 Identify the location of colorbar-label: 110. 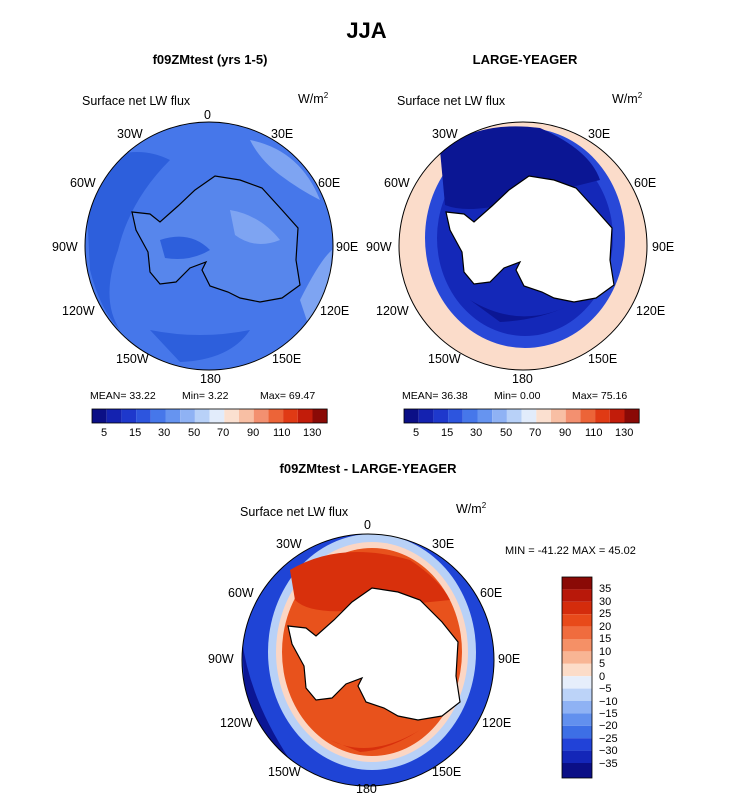
(282, 433).